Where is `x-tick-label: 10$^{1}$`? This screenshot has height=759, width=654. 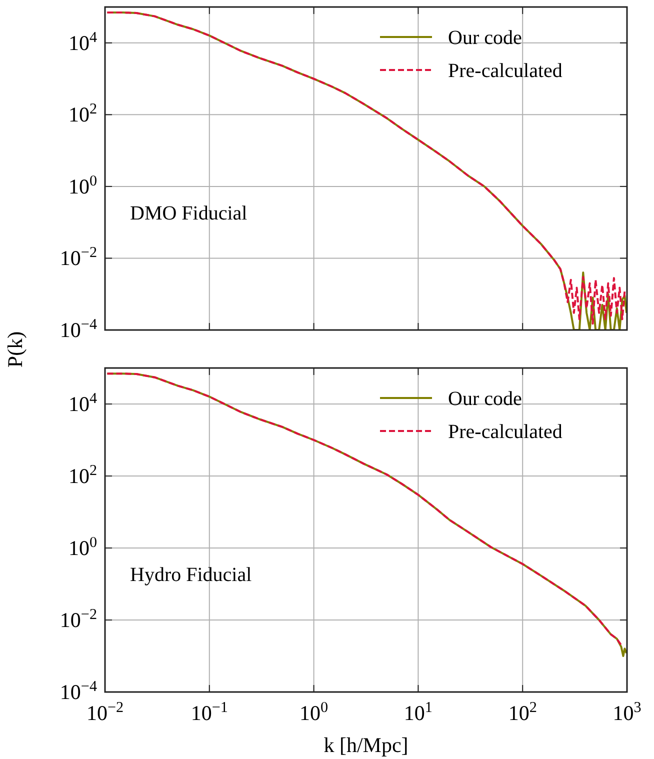
x-tick-label: 10$^{1}$ is located at coordinates (418, 712).